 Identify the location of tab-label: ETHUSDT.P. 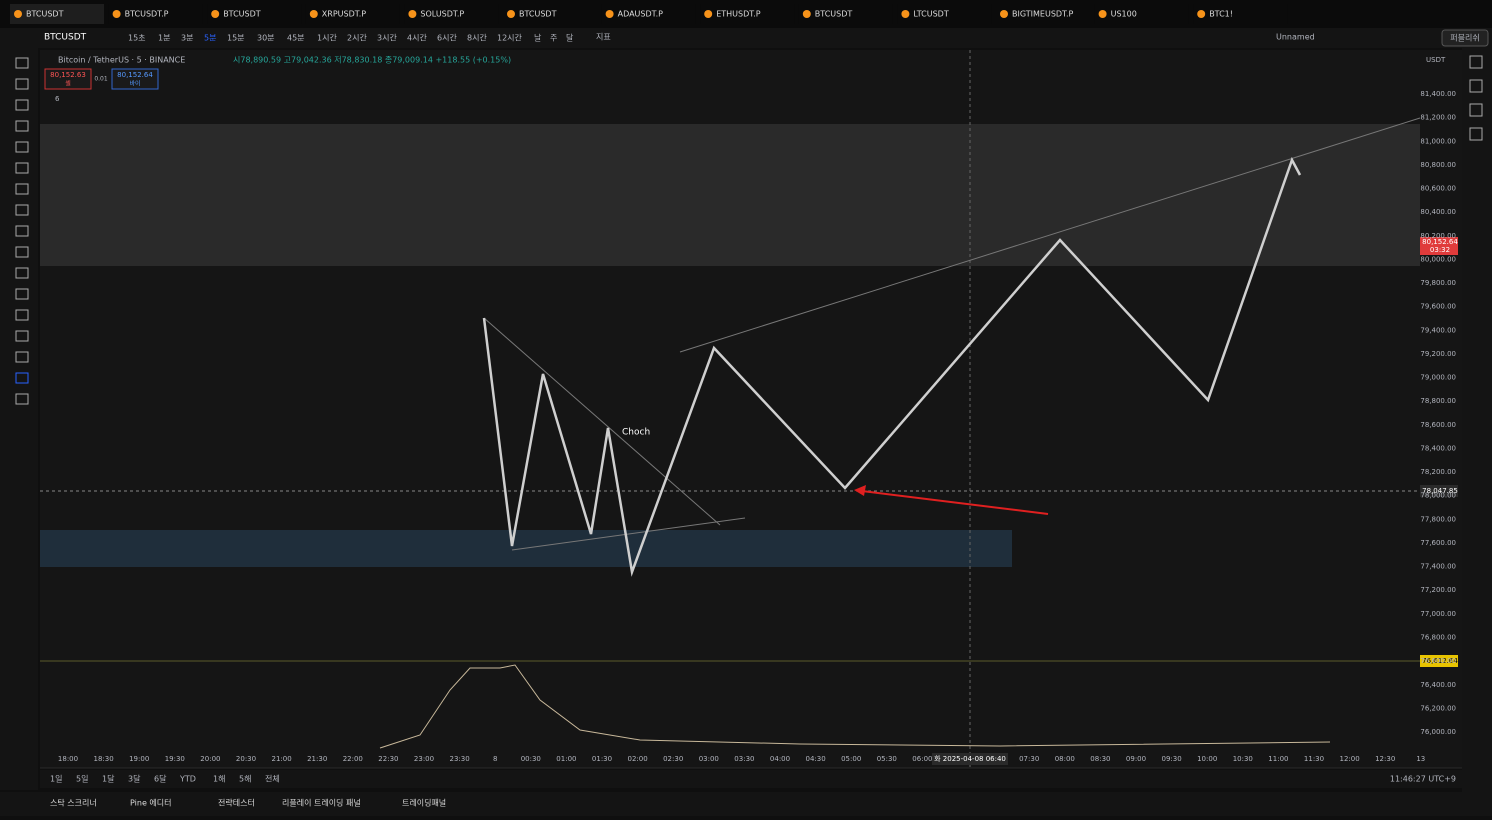
(738, 14).